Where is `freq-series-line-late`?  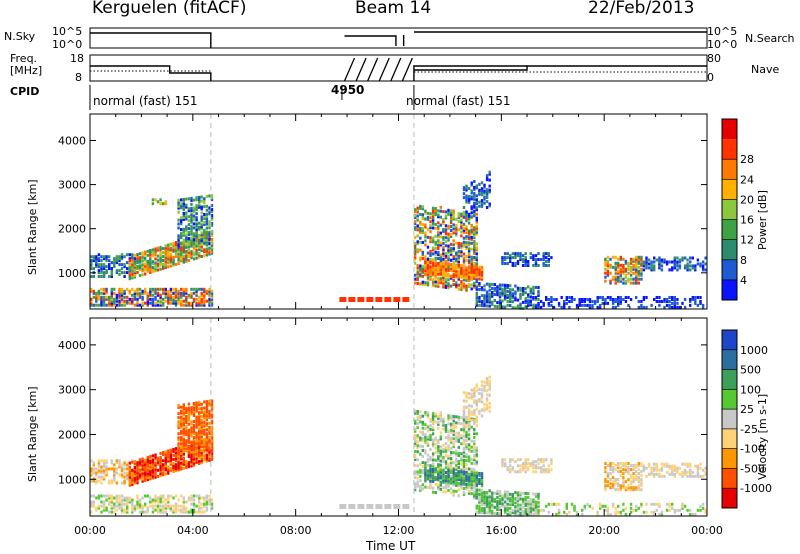
freq-series-line-late is located at coordinates (560, 68).